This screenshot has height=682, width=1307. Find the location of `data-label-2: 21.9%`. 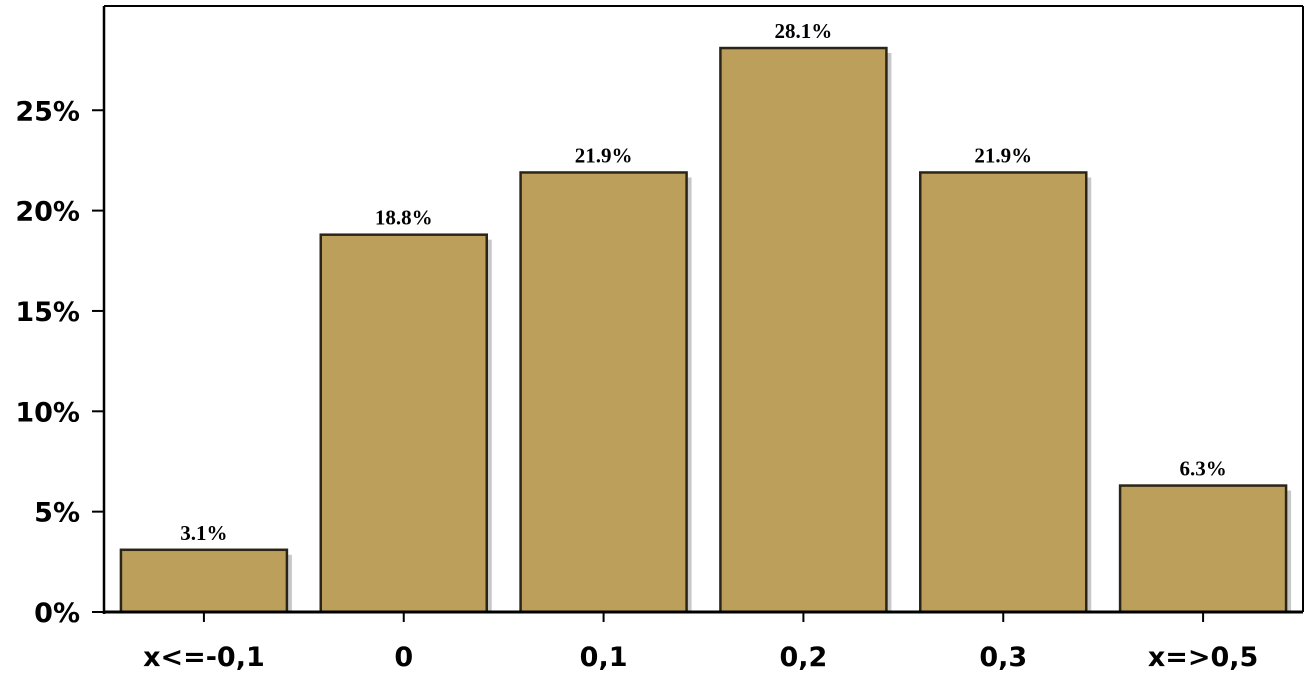

data-label-2: 21.9% is located at coordinates (604, 155).